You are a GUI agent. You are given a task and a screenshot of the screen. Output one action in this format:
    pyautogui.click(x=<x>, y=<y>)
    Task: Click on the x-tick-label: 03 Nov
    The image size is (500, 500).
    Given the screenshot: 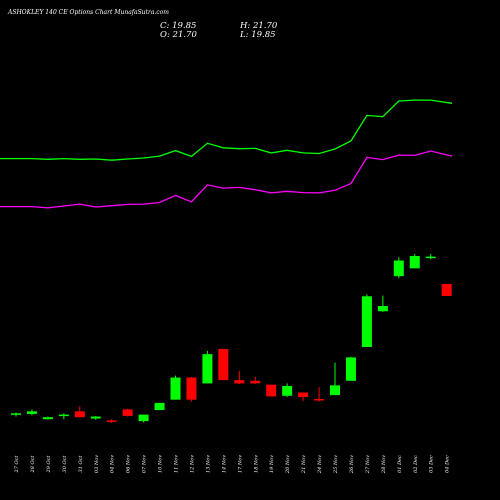 What is the action you would take?
    pyautogui.click(x=97, y=464)
    